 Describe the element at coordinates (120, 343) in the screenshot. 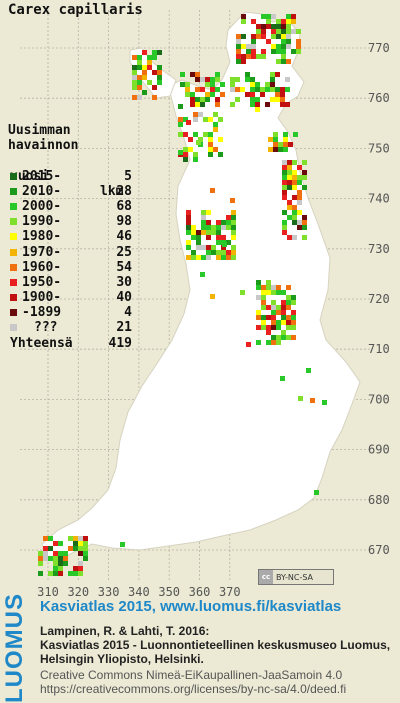

I see `legend-total-count: 419` at that location.